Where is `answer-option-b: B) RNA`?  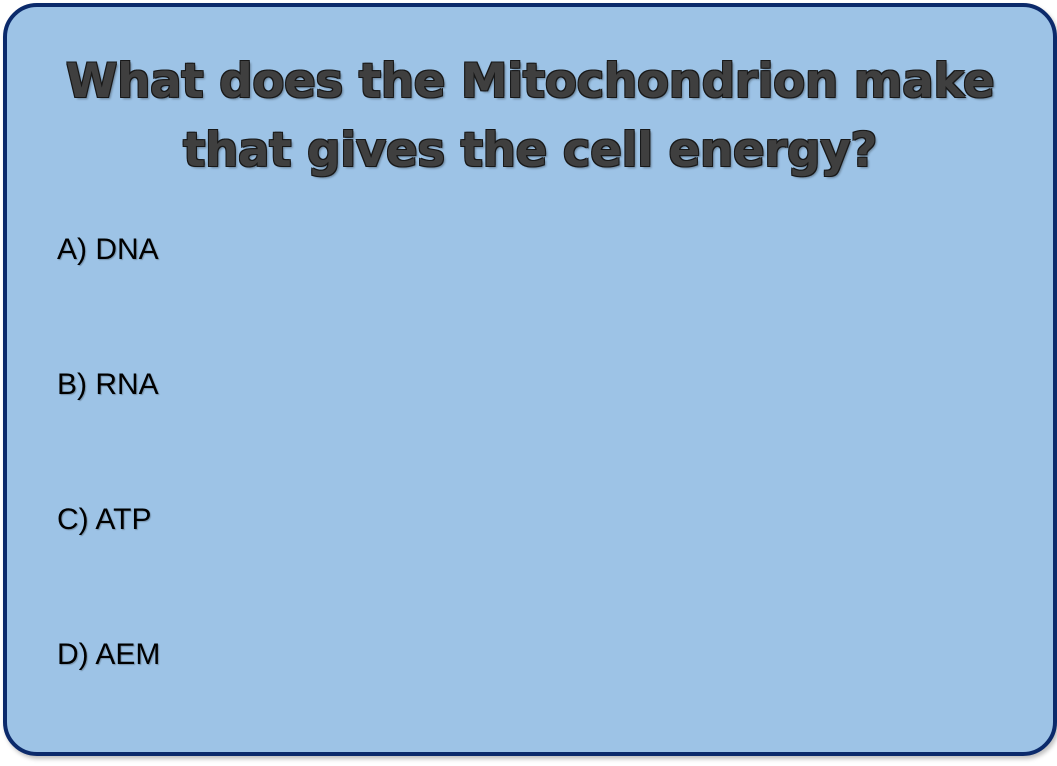
answer-option-b: B) RNA is located at coordinates (108, 384).